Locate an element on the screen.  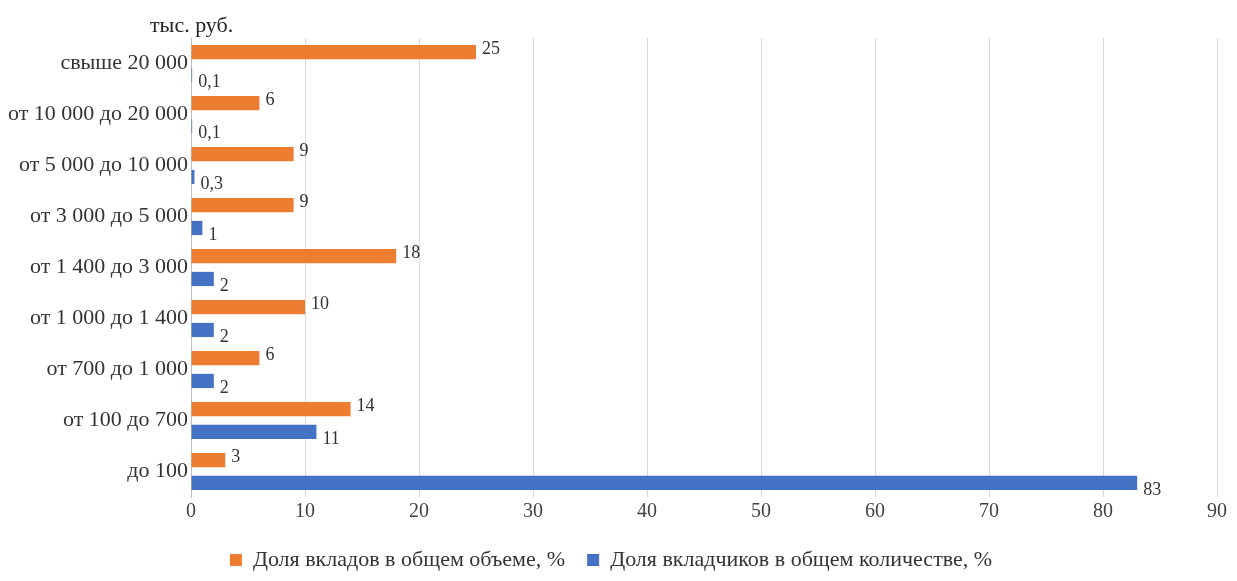
y-tick-label: от 700 до 1 000 is located at coordinates (117, 368).